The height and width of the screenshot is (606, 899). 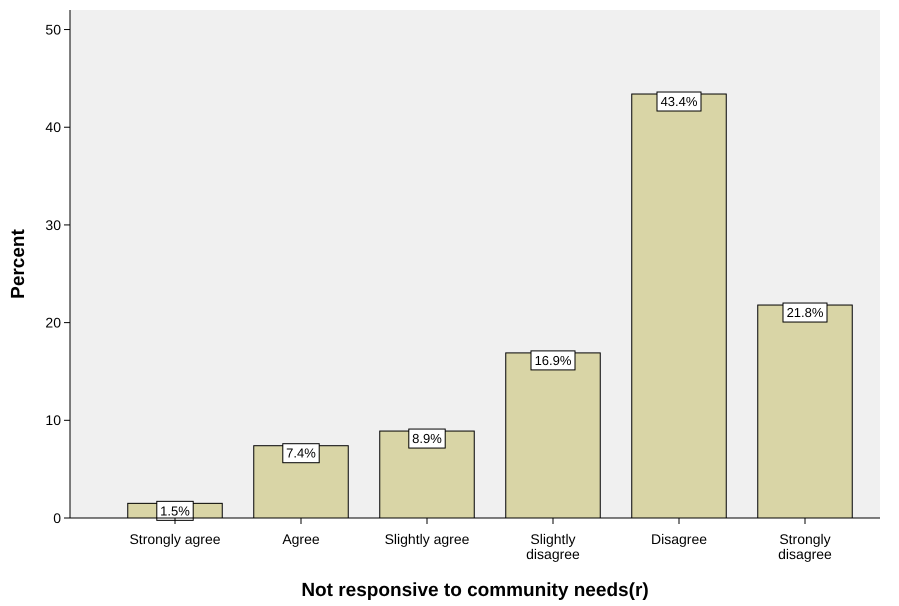 I want to click on x-tick-label: Strongly disagree, so click(x=805, y=546).